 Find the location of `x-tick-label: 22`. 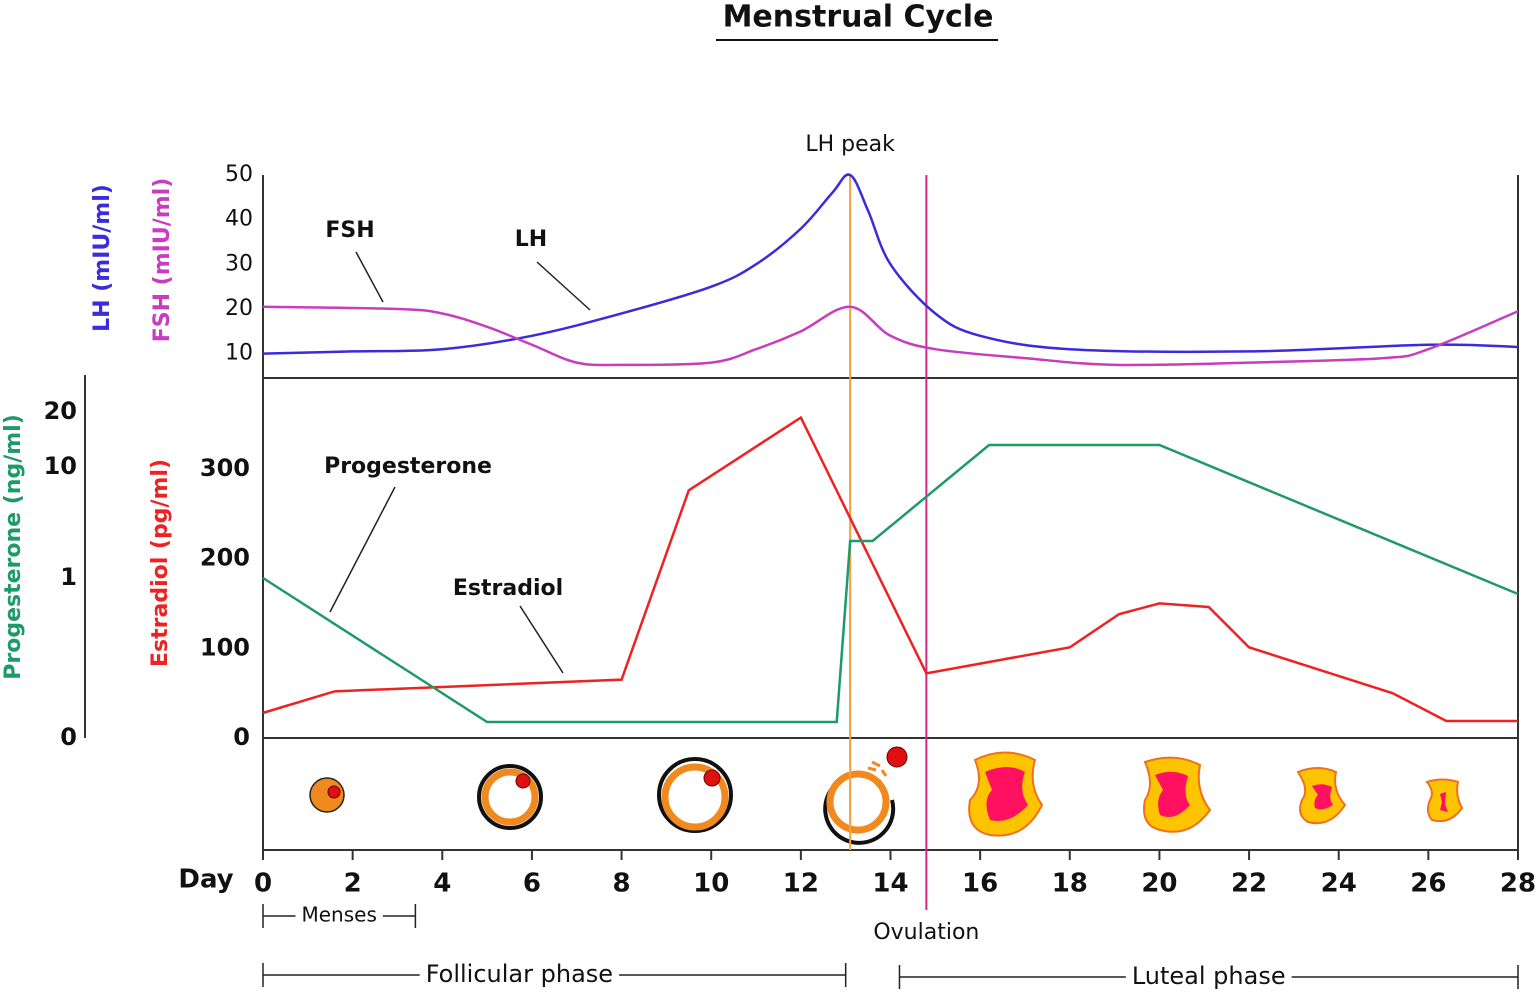

x-tick-label: 22 is located at coordinates (1249, 884).